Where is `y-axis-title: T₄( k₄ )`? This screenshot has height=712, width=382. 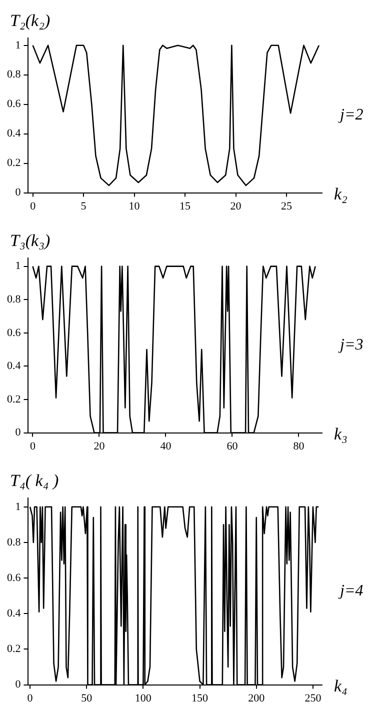 y-axis-title: T₄( k₄ ) is located at coordinates (34, 480).